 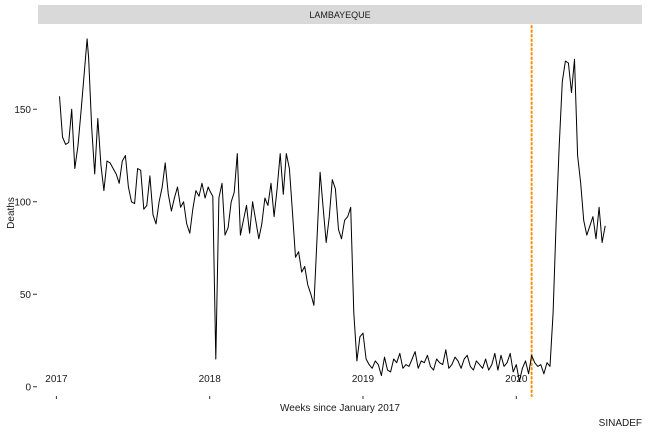 I want to click on y-axis: 0 50 100 150, so click(x=25, y=249).